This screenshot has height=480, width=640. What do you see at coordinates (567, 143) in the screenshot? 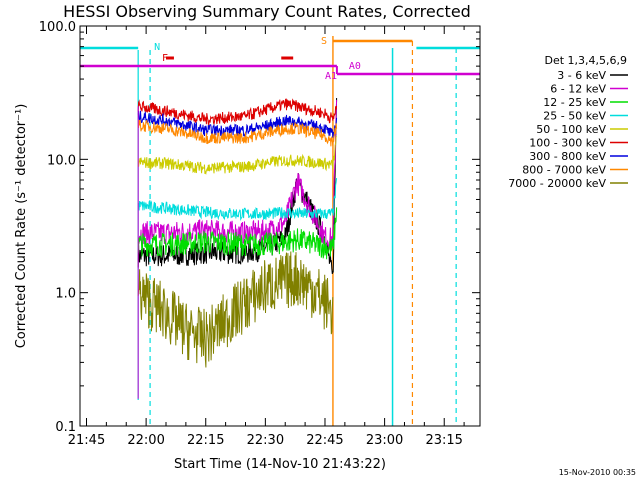
I see `legend-label: 100 - 300 keV` at bounding box center [567, 143].